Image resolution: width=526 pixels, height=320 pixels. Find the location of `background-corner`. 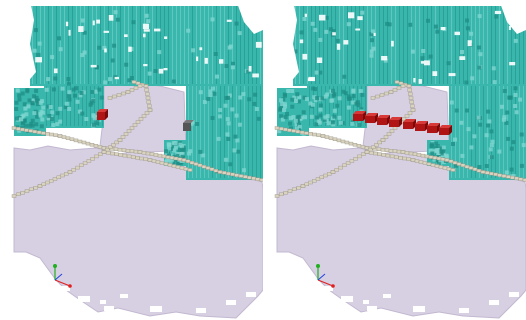

background-corner is located at coordinates (512, 17).